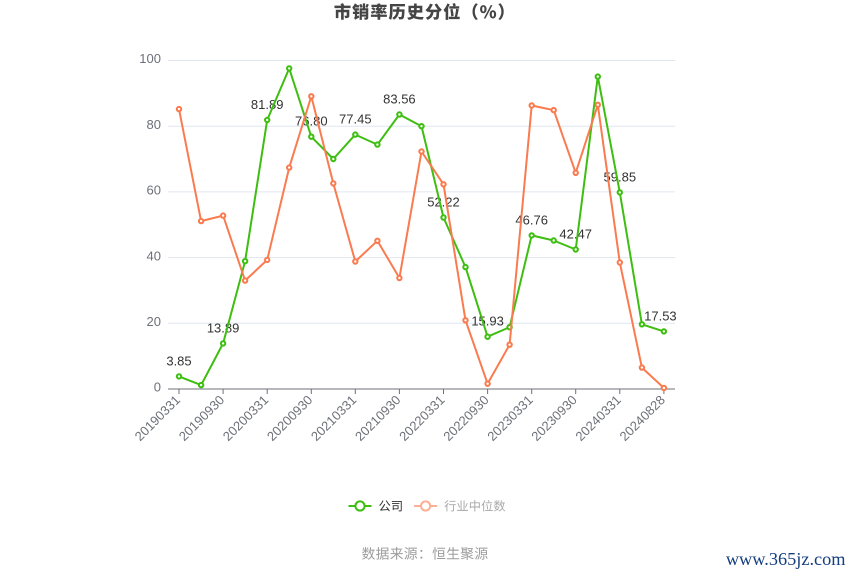 Image resolution: width=850 pixels, height=580 pixels. Describe the element at coordinates (399, 99) in the screenshot. I see `svg-text: 83.56` at that location.